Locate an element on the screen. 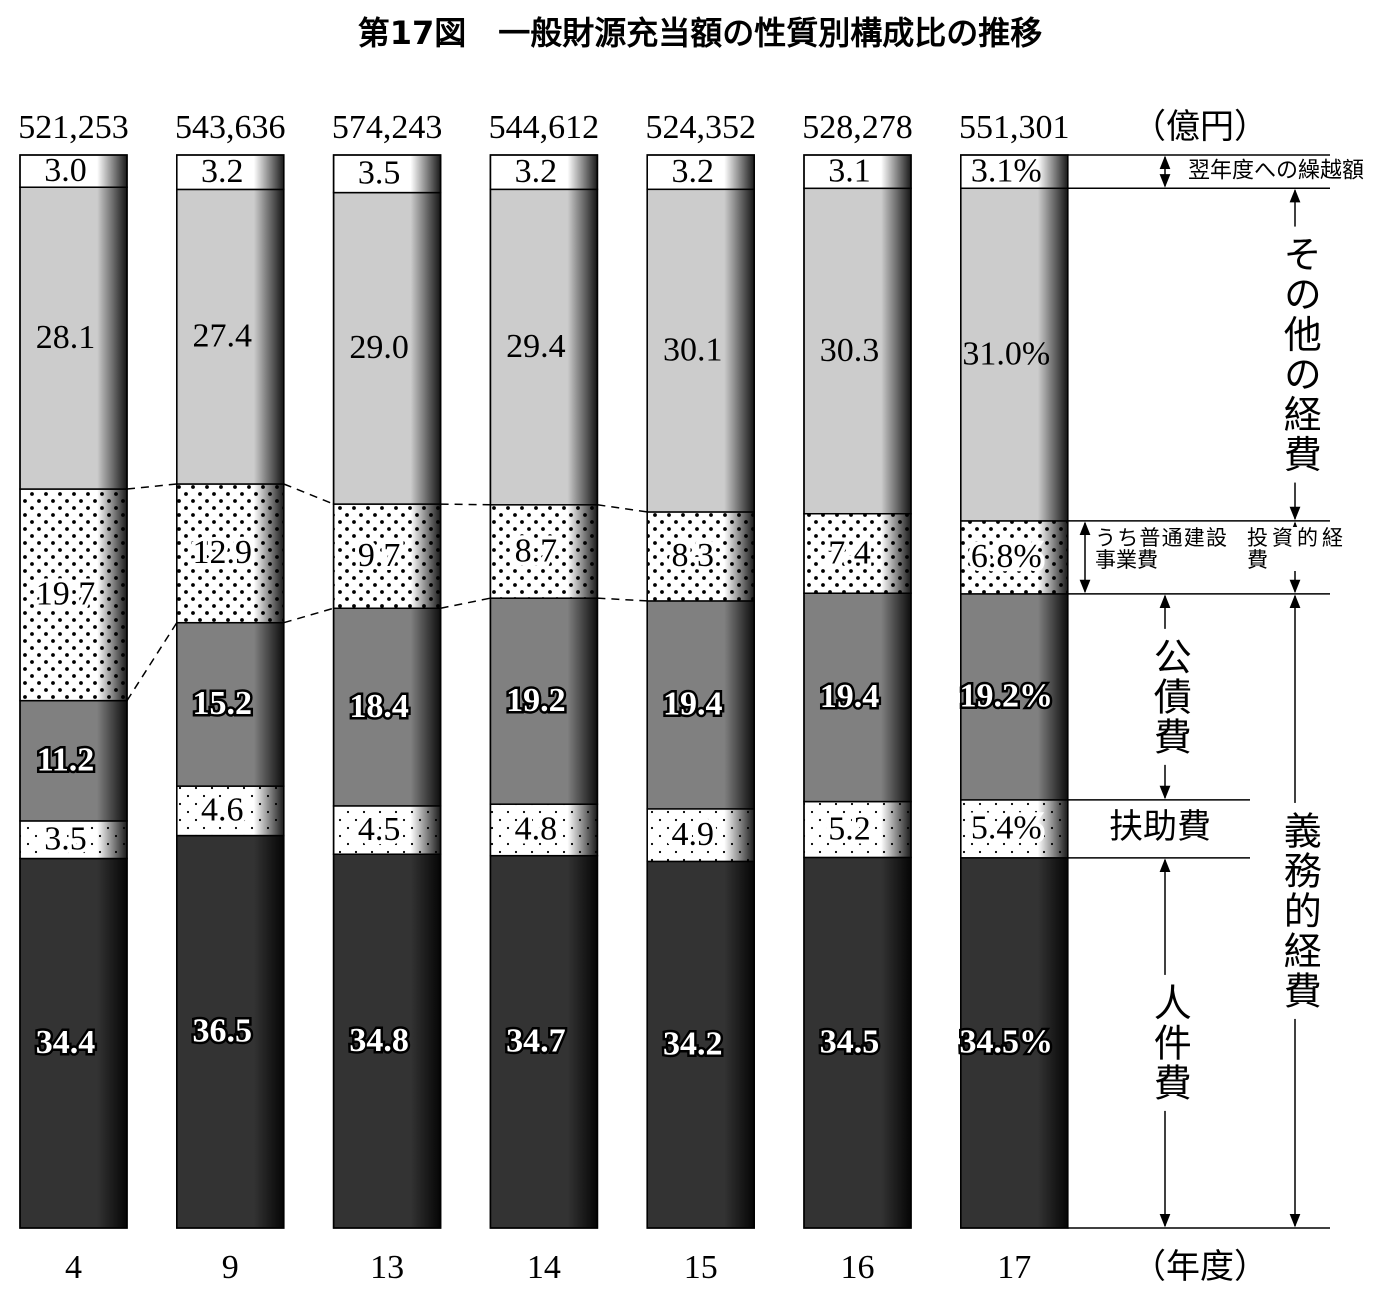 This screenshot has height=1301, width=1400. x-tick-label: 15 is located at coordinates (701, 1267).